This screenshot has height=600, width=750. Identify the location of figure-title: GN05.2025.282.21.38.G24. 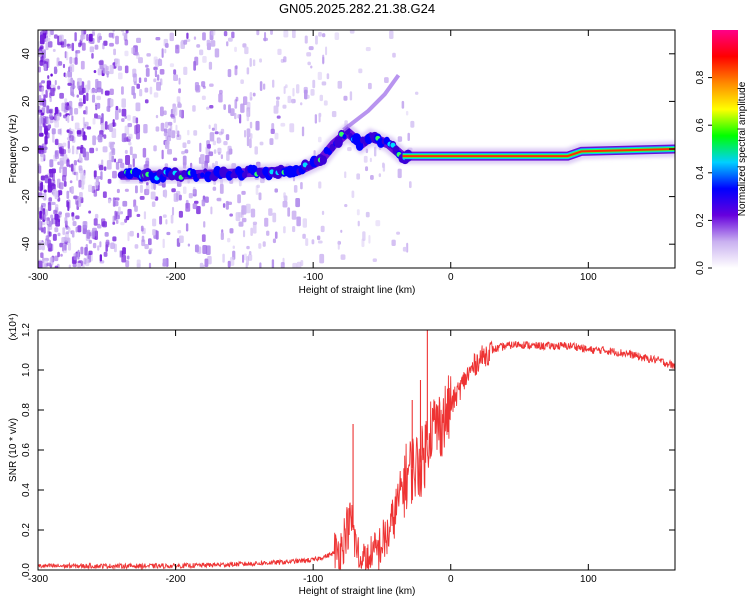
(357, 8).